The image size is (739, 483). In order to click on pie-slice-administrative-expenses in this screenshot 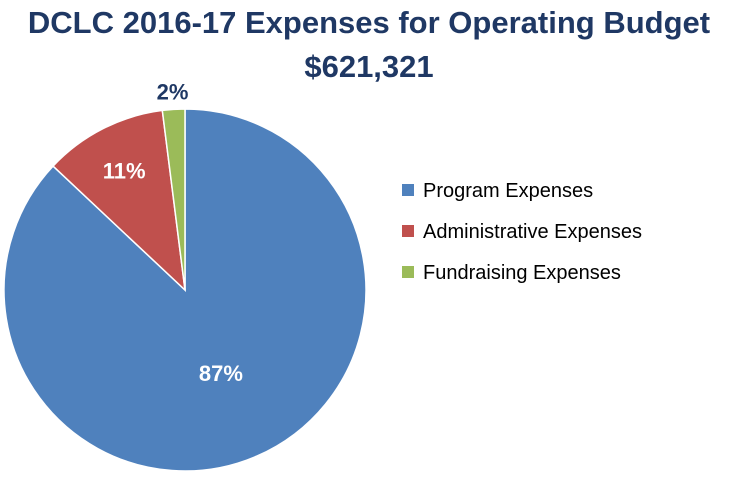, I will do `click(119, 200)`.